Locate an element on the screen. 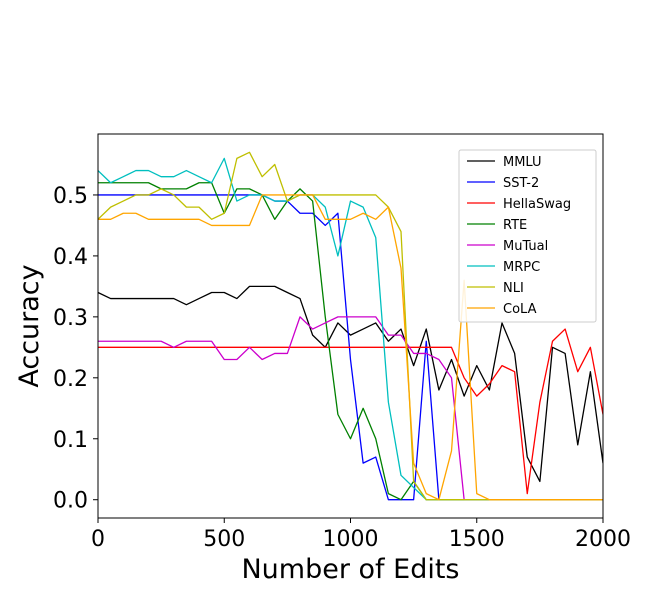  y-tick-label: 0.4 is located at coordinates (70, 257).